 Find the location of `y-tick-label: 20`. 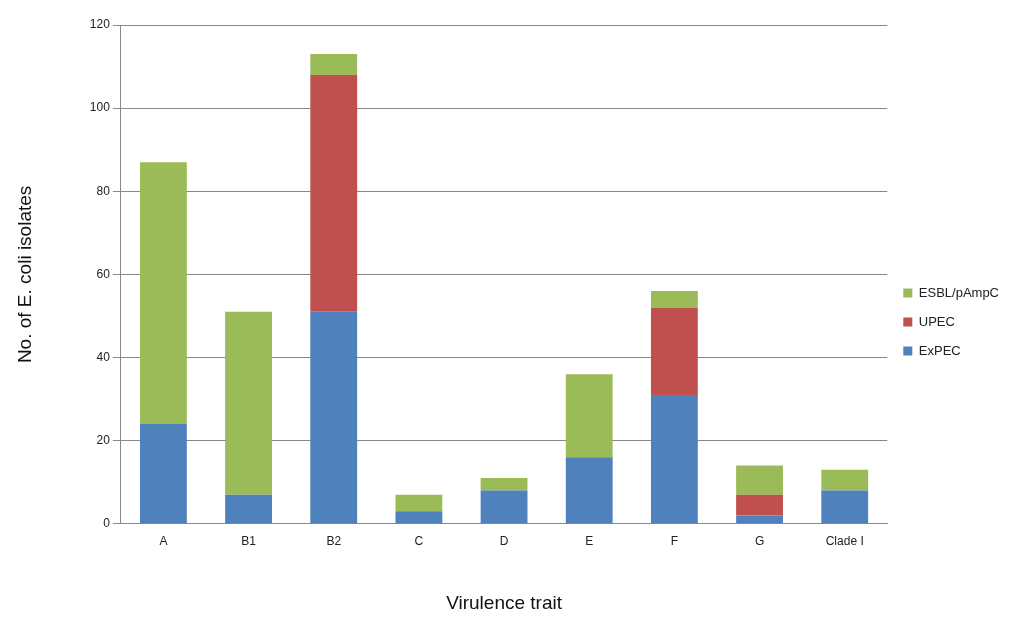

y-tick-label: 20 is located at coordinates (103, 439).